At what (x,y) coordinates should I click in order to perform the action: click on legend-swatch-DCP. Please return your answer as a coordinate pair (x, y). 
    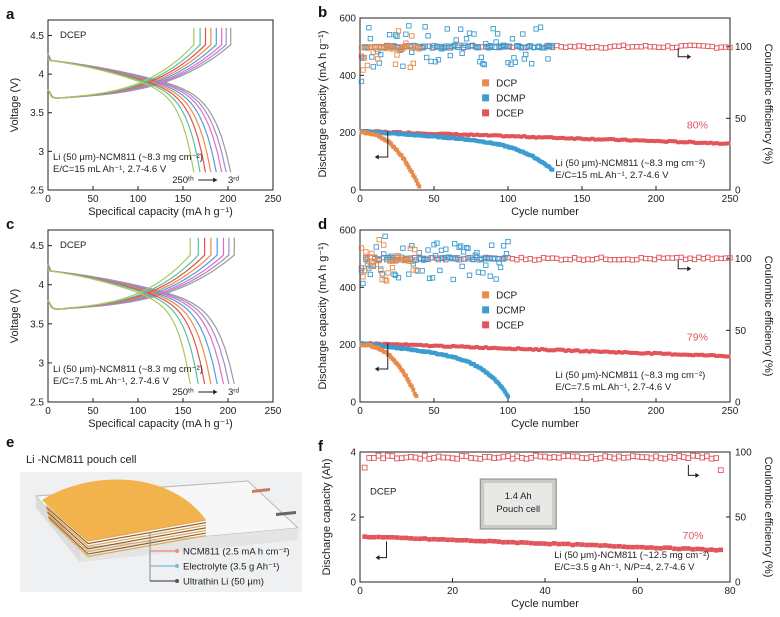
    Looking at the image, I should click on (486, 83).